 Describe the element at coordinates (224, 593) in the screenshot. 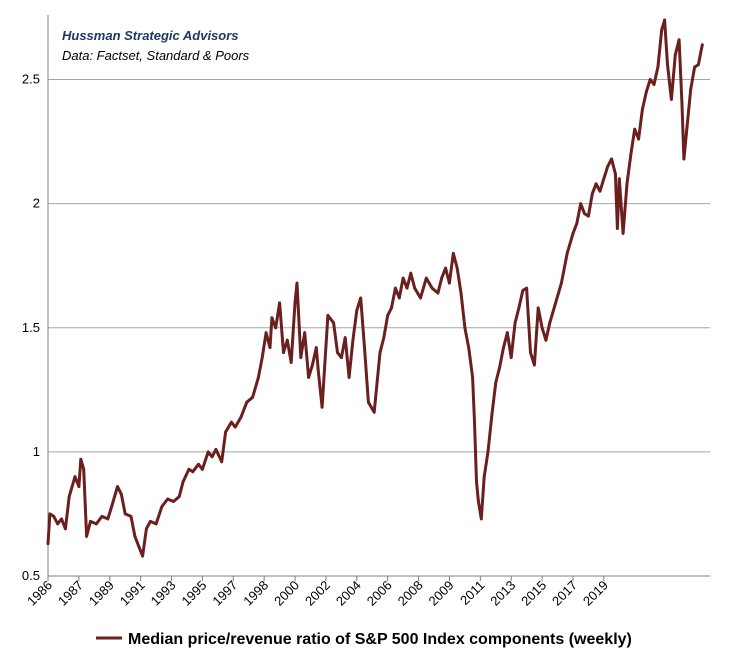

I see `x-tick-label: 1997` at that location.